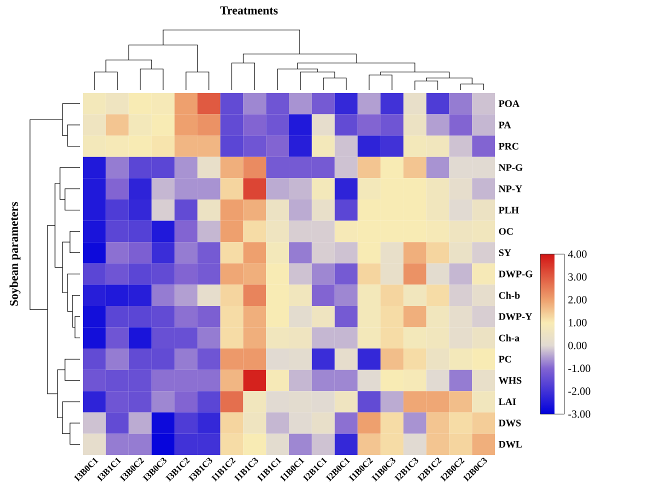 The width and height of the screenshot is (646, 492). I want to click on color-bar-label: -3.00, so click(579, 414).